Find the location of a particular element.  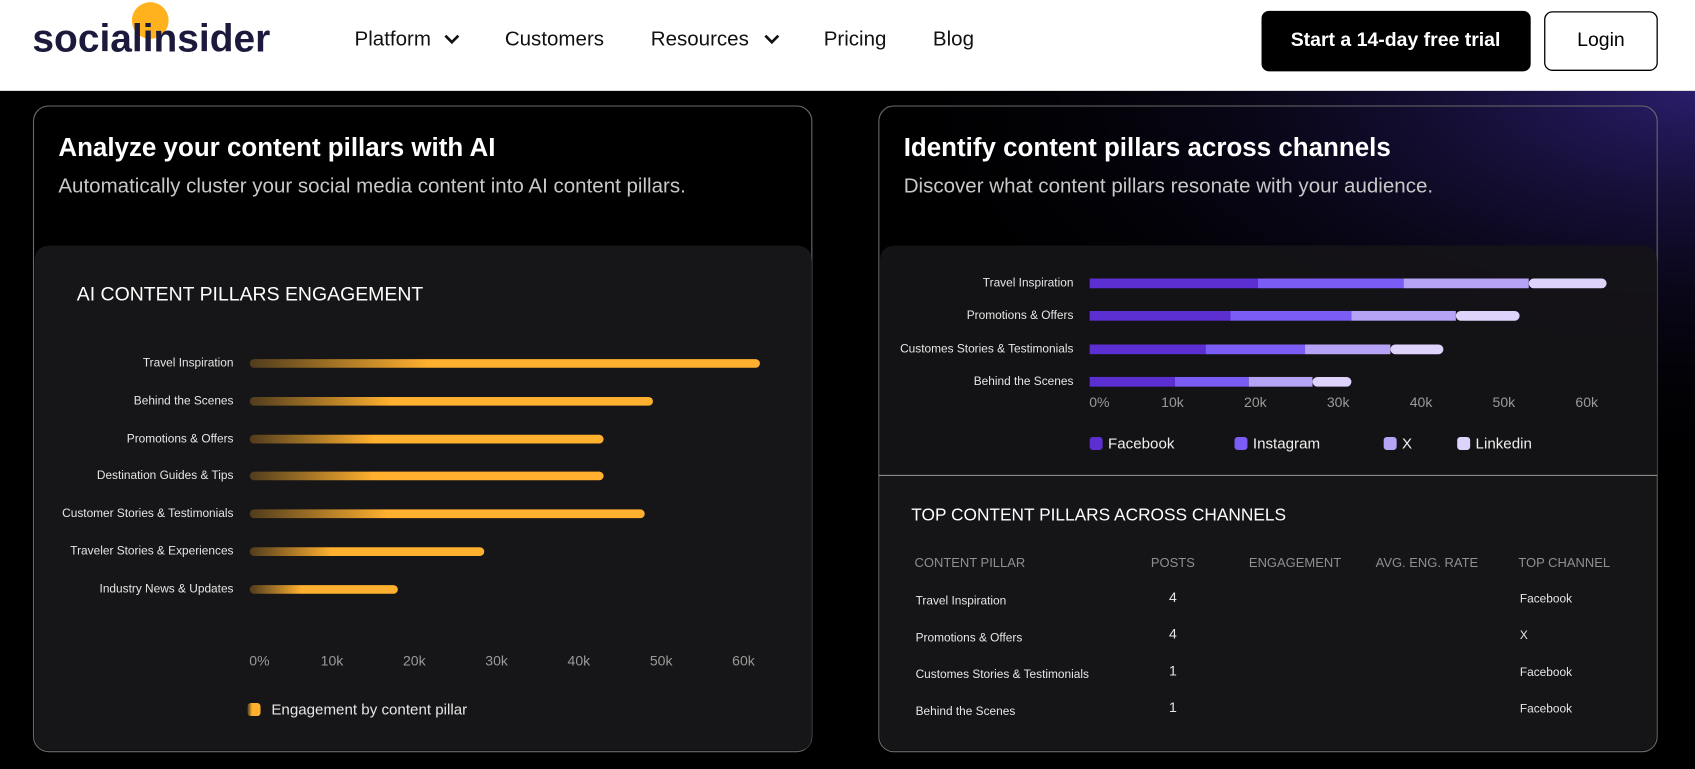

legend-label: Instagram is located at coordinates (1286, 444).